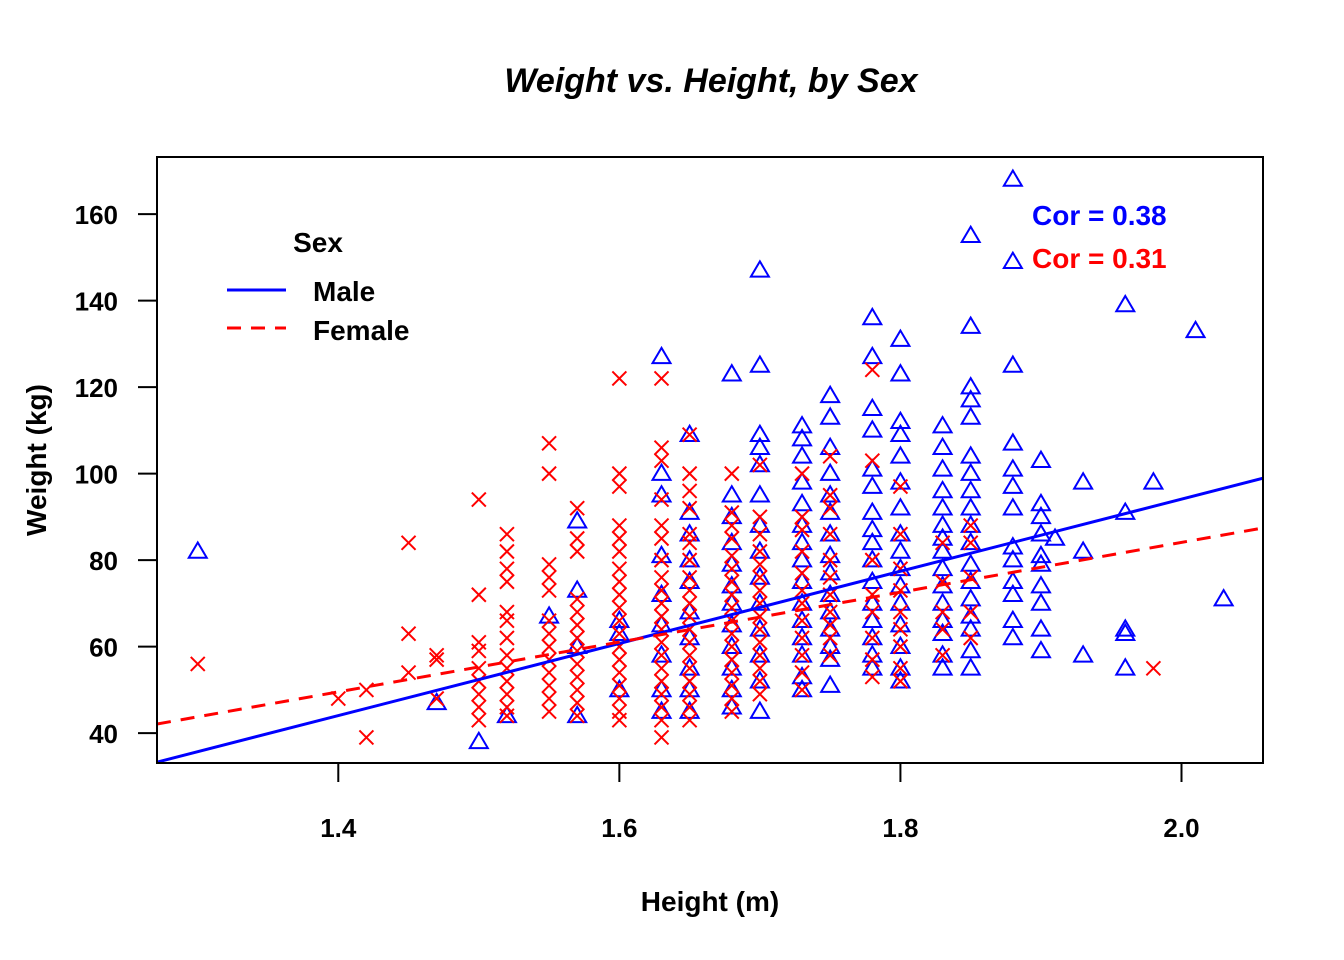  What do you see at coordinates (103, 648) in the screenshot?
I see `y-tick-label: 60` at bounding box center [103, 648].